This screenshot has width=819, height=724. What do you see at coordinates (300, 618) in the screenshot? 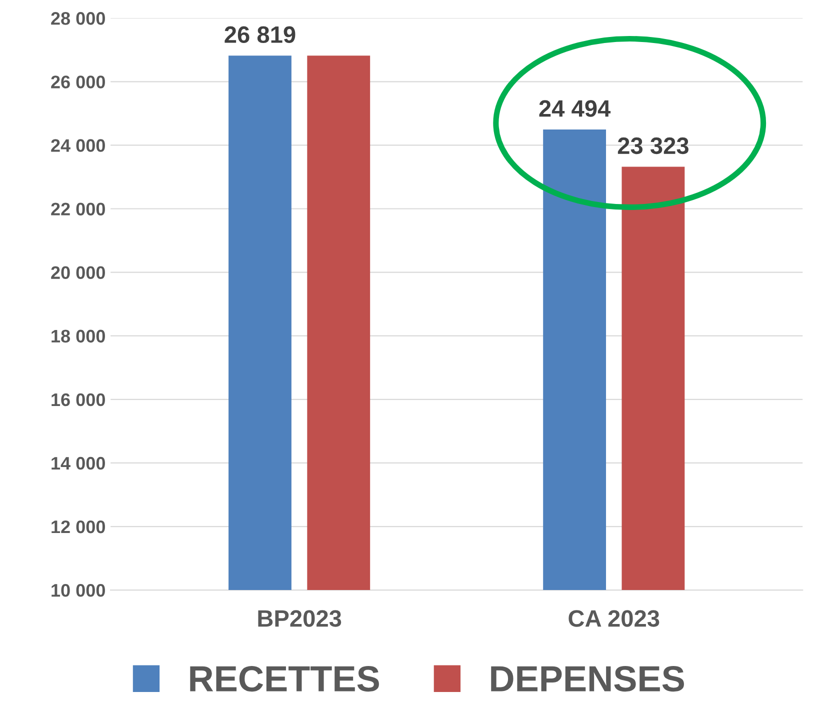
I see `x-tick-label: BP2023` at bounding box center [300, 618].